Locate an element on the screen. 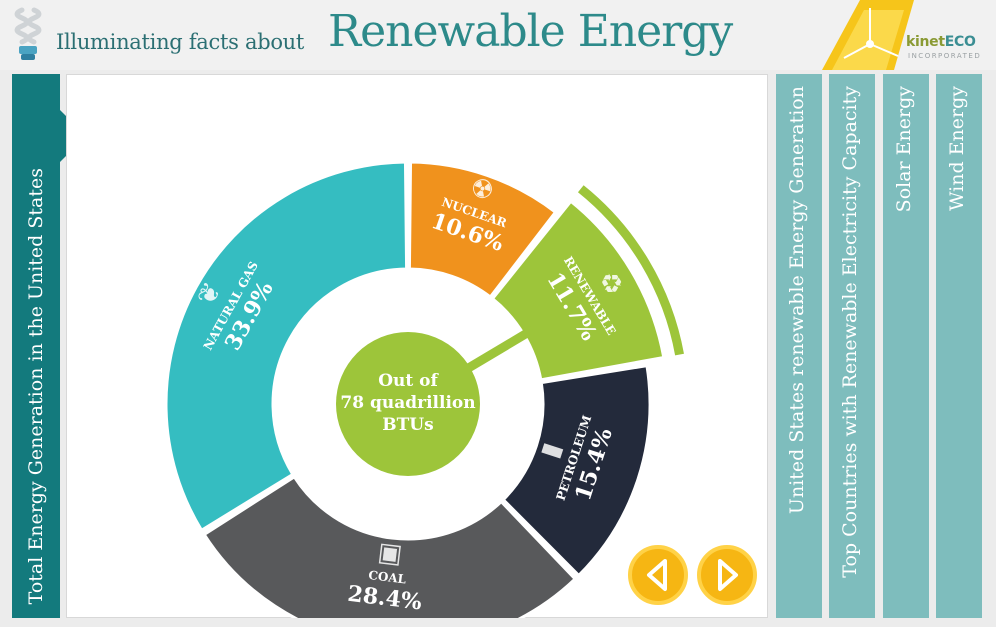 The image size is (996, 627). center-text-line: Out of is located at coordinates (408, 381).